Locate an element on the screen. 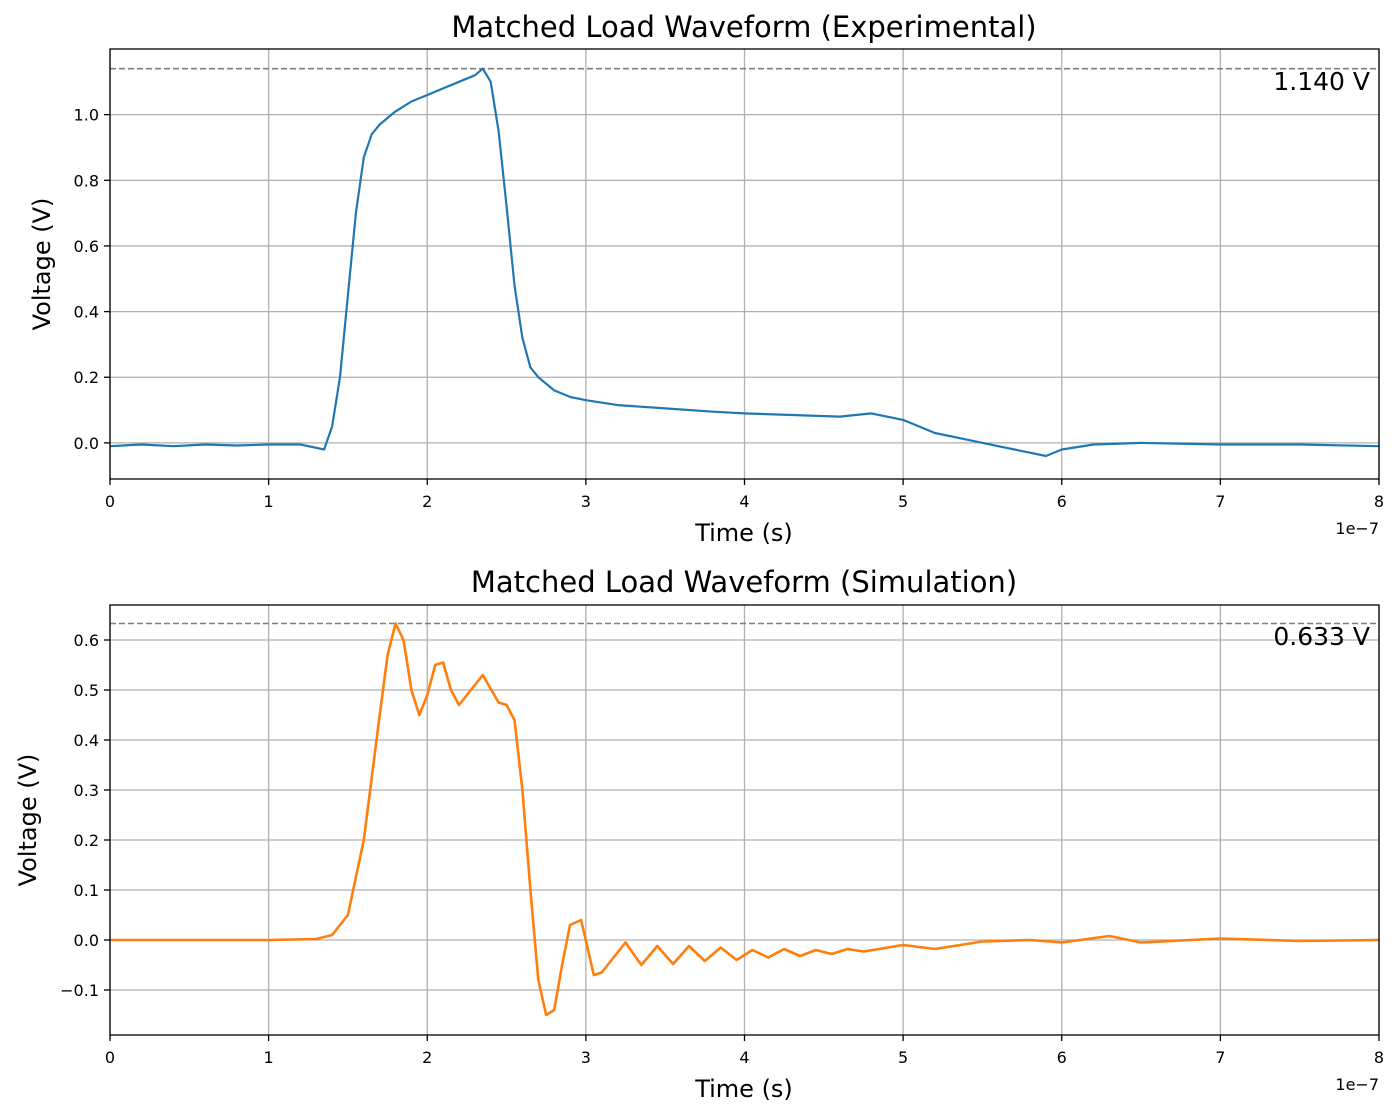 The height and width of the screenshot is (1117, 1400). y-tick-label: 0.8 is located at coordinates (86, 180).